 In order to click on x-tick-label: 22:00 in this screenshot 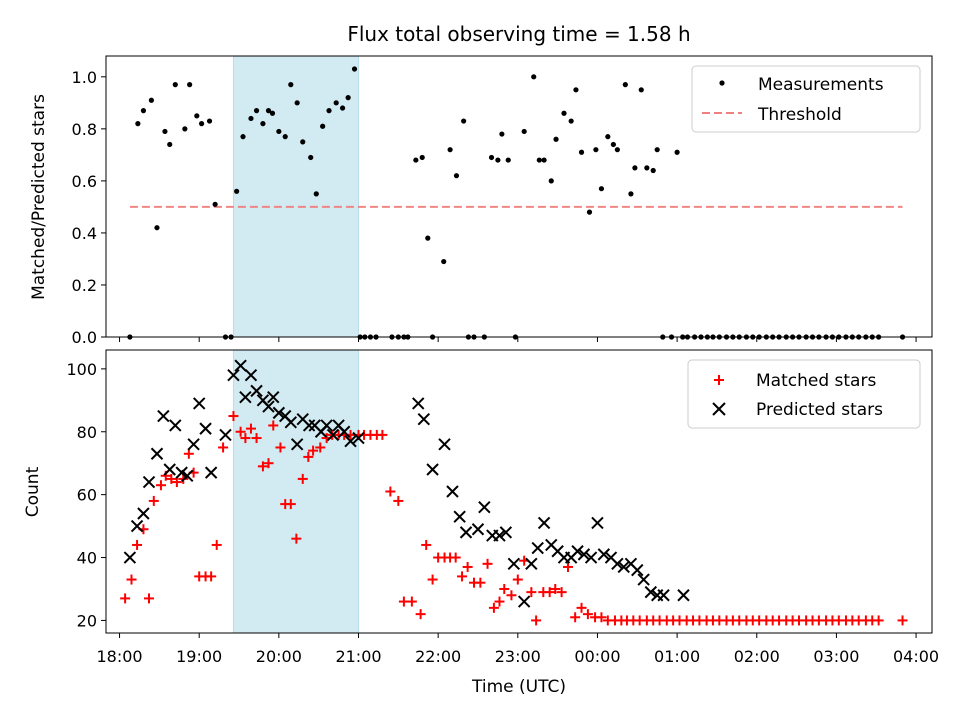, I will do `click(438, 656)`.